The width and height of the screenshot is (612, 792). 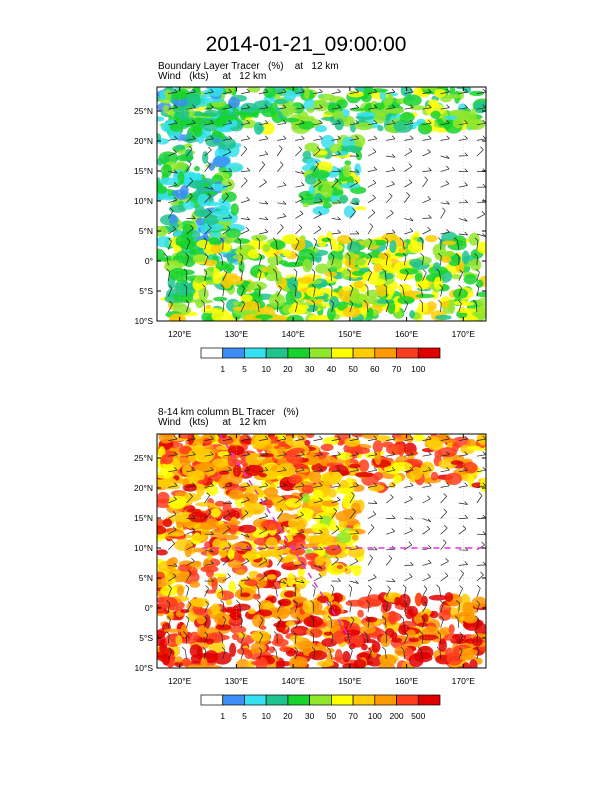 I want to click on colorbar-swatch, so click(x=298, y=700).